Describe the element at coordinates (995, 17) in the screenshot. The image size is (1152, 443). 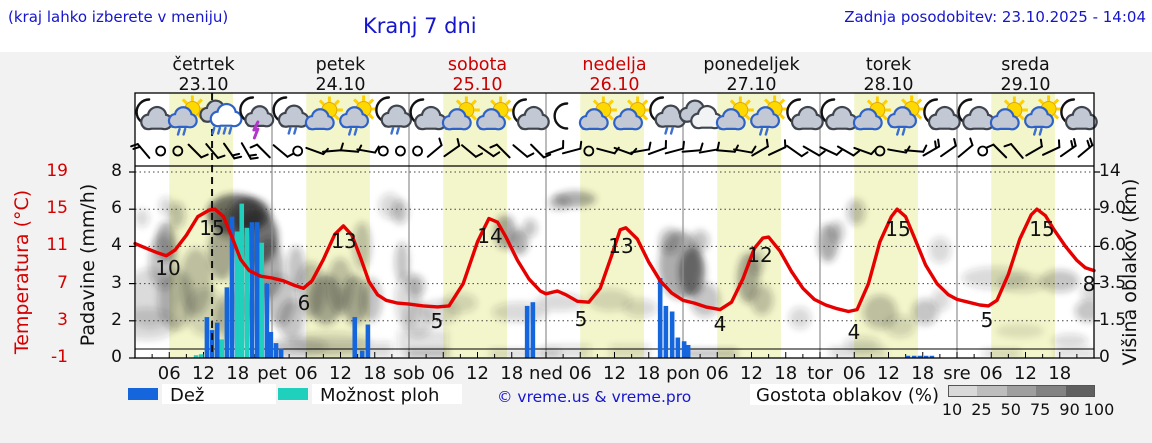
I see `last-update-text: Zadnja posodobitev: 23.10.2025 - 14:04` at that location.